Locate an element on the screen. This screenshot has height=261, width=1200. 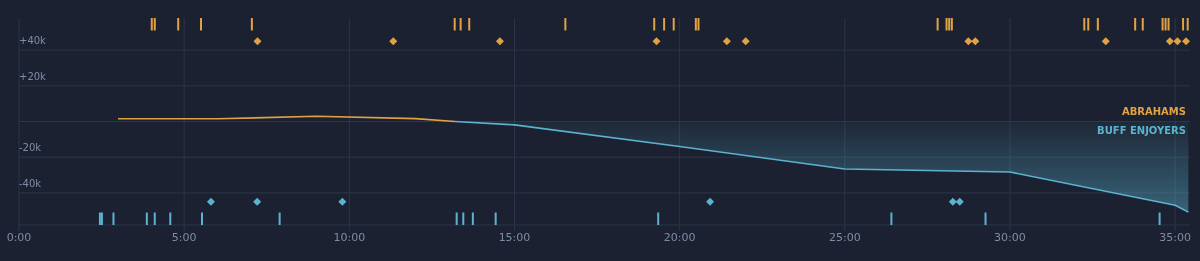
y-tick-label: -20k is located at coordinates (30, 148).